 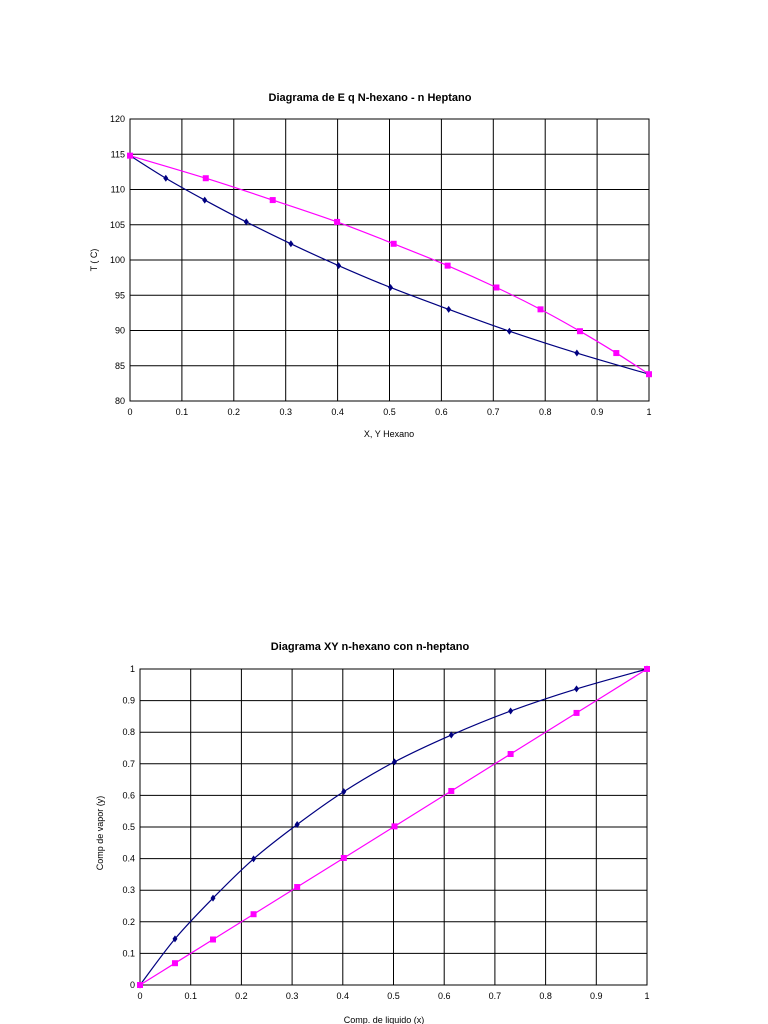 What do you see at coordinates (118, 190) in the screenshot?
I see `y-tick-label: 110` at bounding box center [118, 190].